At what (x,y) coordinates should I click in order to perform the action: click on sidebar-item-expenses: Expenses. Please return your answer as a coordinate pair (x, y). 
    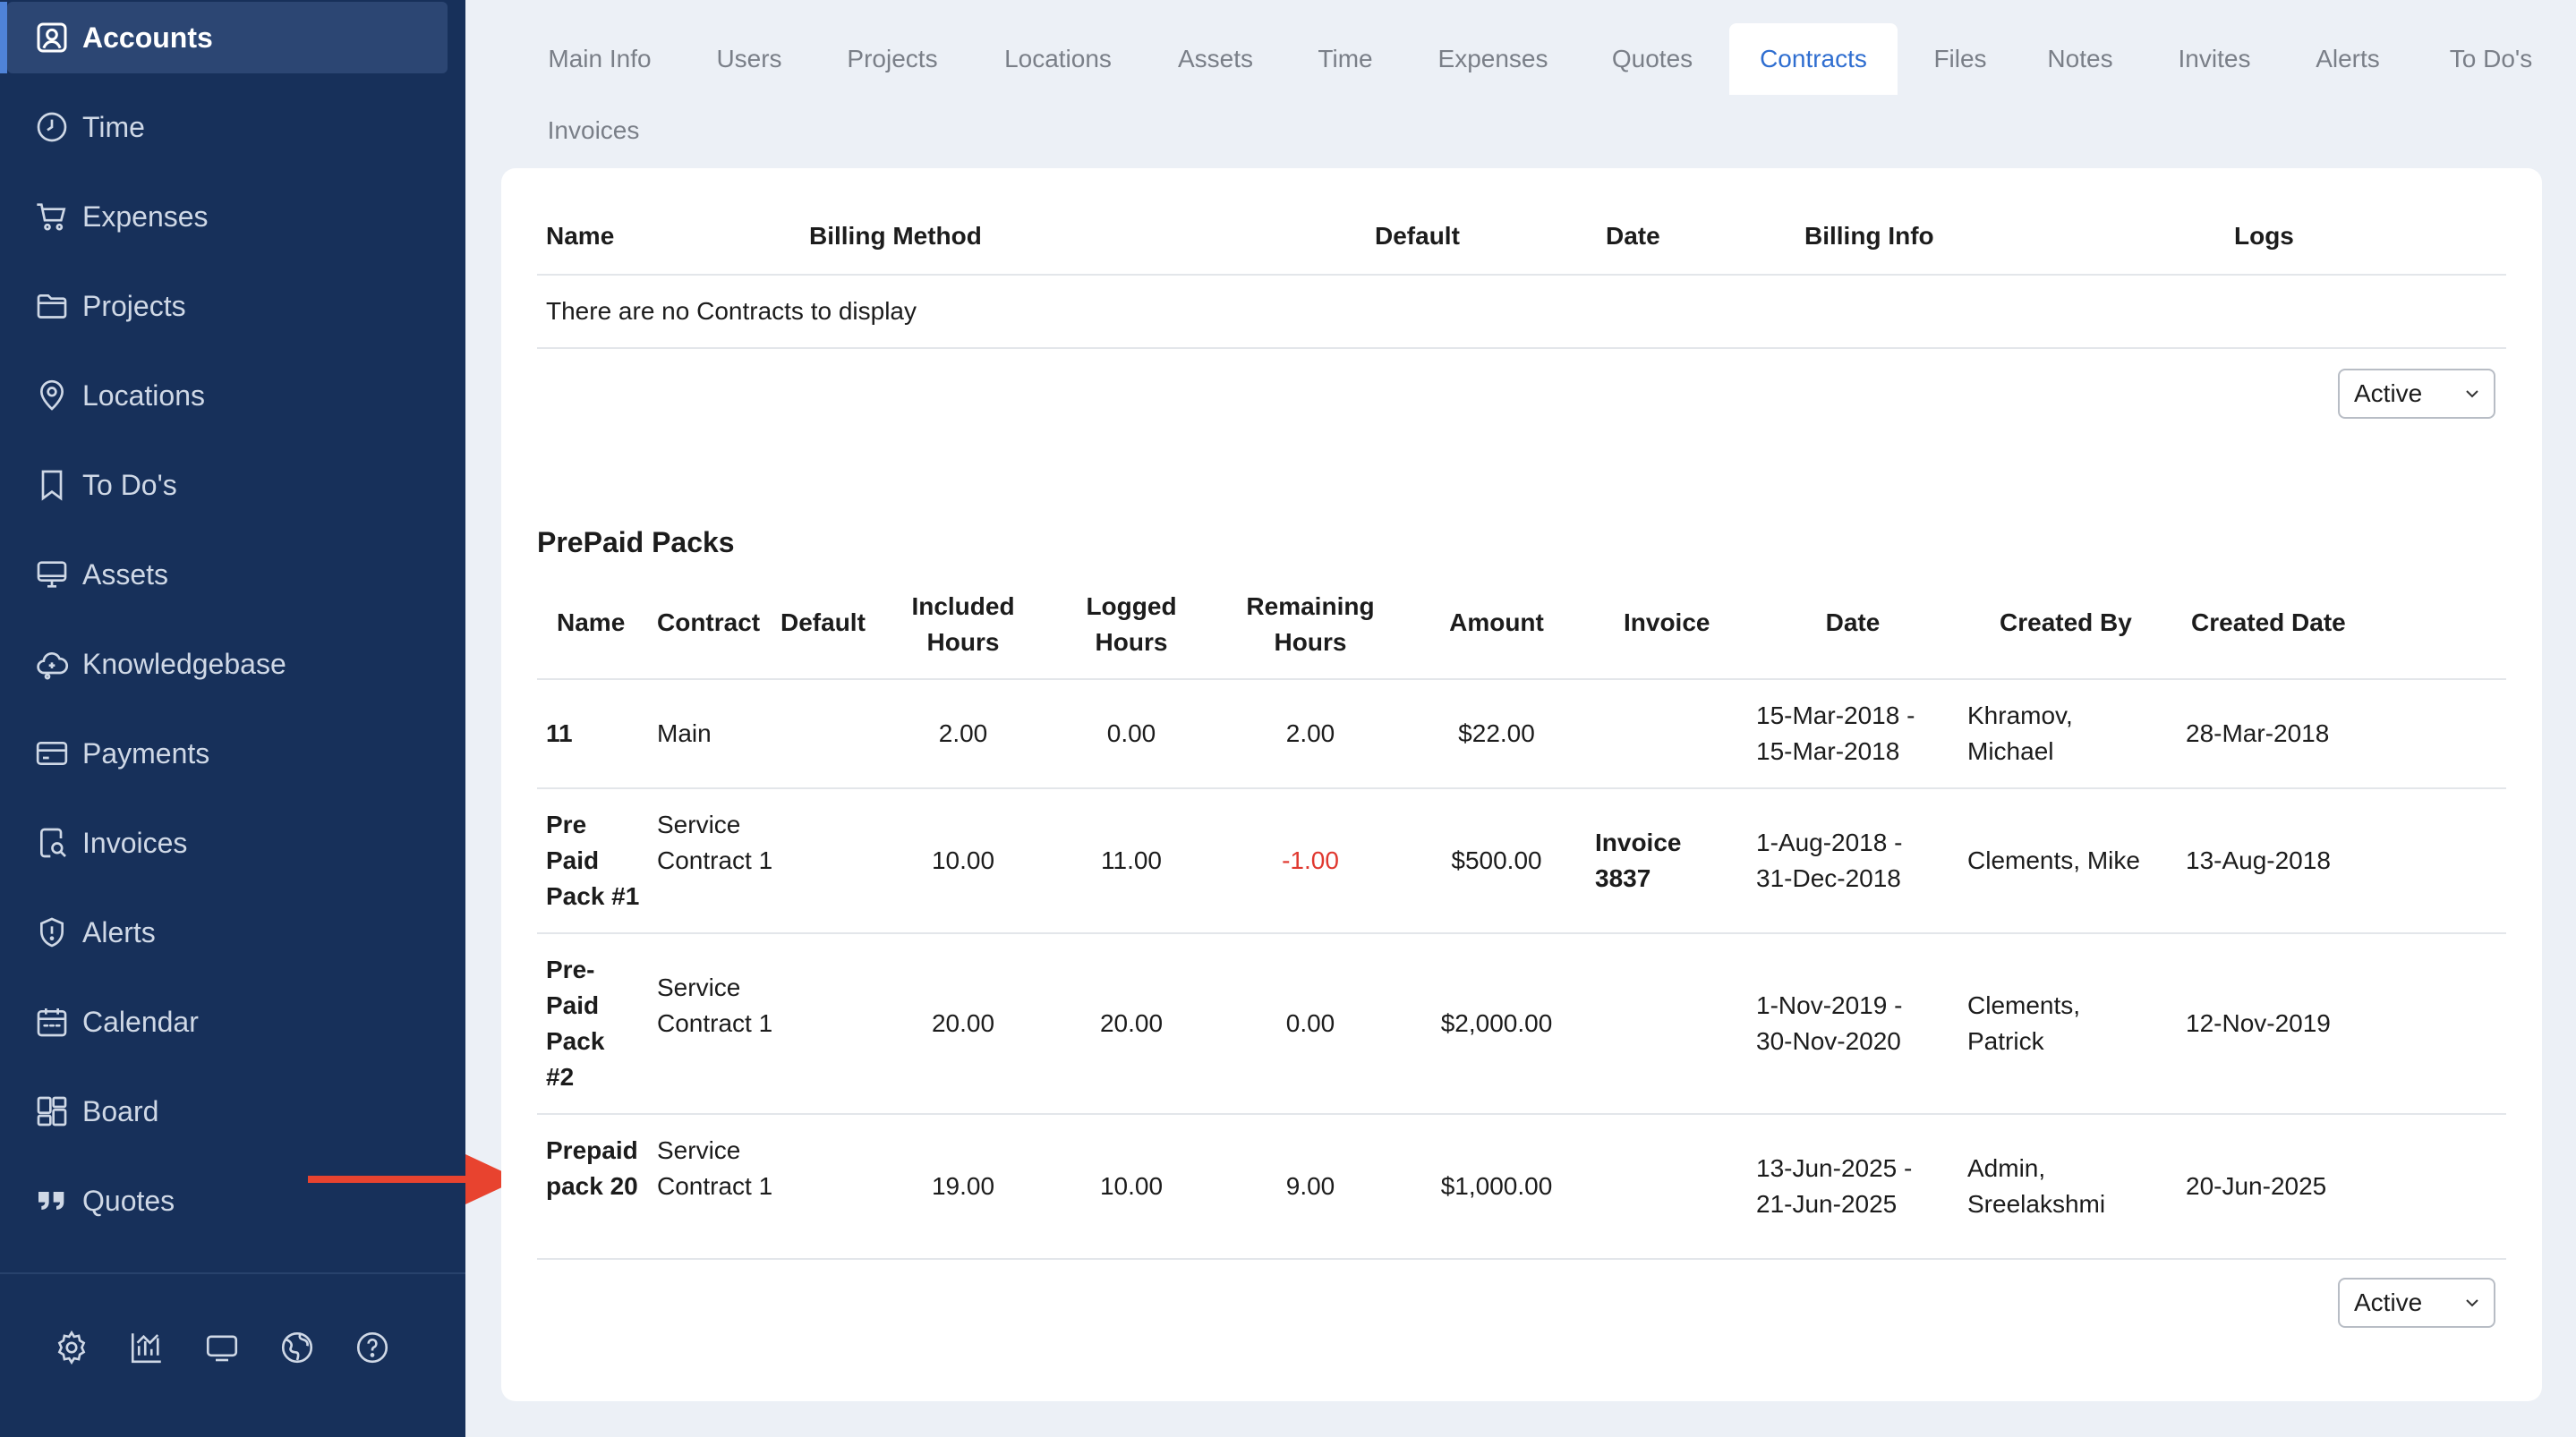
    Looking at the image, I should click on (227, 217).